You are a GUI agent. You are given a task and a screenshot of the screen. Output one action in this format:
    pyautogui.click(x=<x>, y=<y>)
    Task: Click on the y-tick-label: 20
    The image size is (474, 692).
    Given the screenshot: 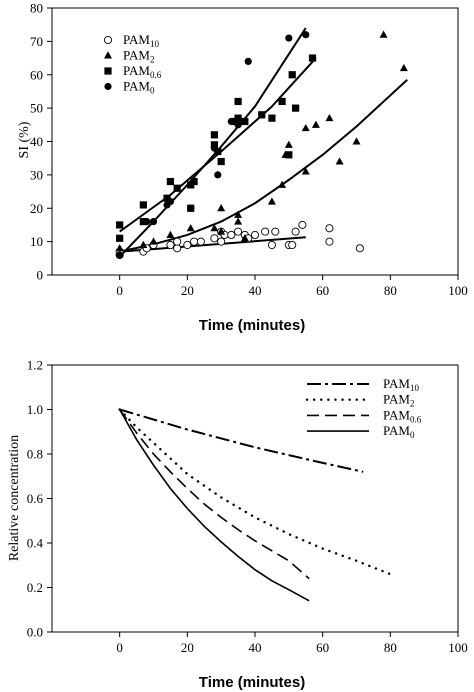 What is the action you would take?
    pyautogui.click(x=36, y=208)
    